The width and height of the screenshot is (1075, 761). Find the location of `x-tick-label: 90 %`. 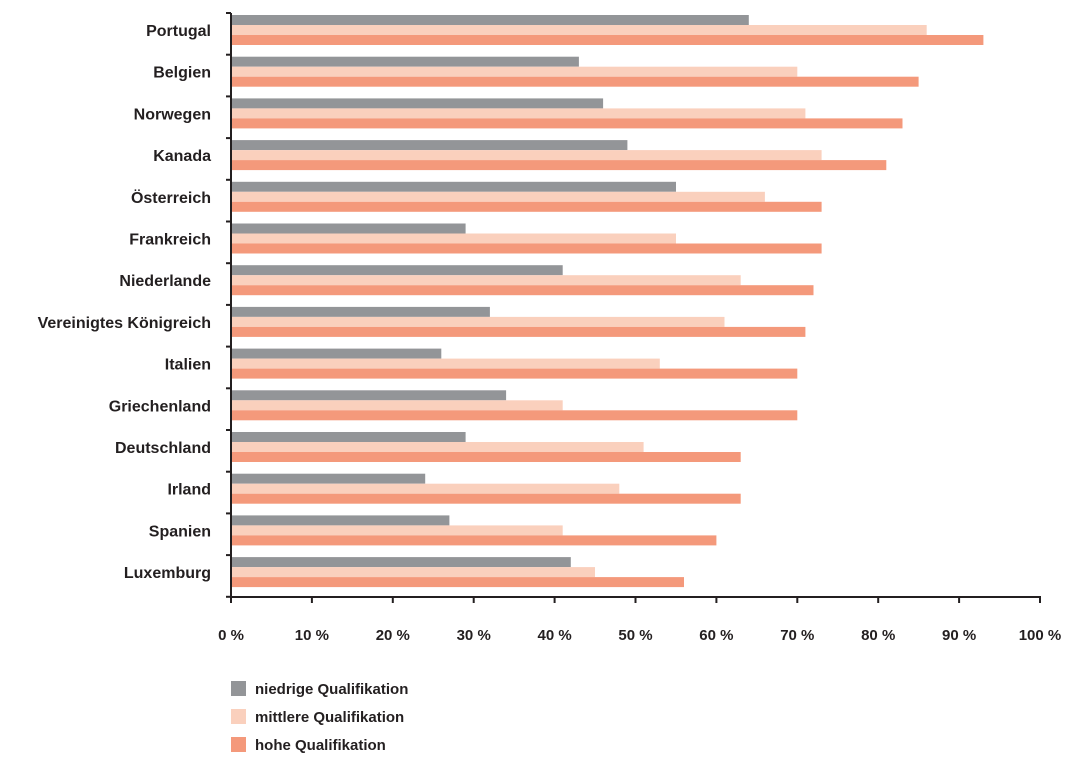

x-tick-label: 90 % is located at coordinates (959, 635).